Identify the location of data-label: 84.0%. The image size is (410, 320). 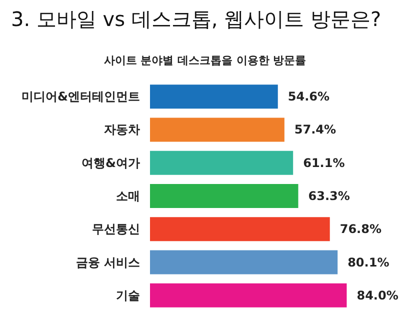
(377, 295).